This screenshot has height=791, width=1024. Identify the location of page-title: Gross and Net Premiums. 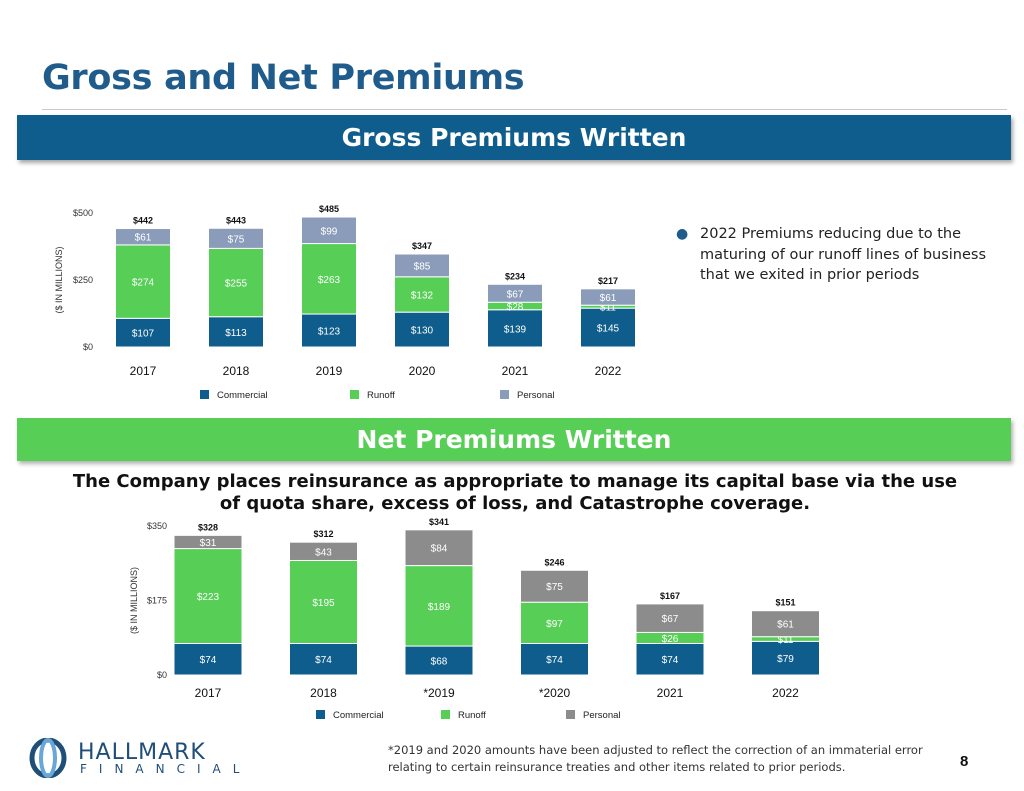
(283, 78).